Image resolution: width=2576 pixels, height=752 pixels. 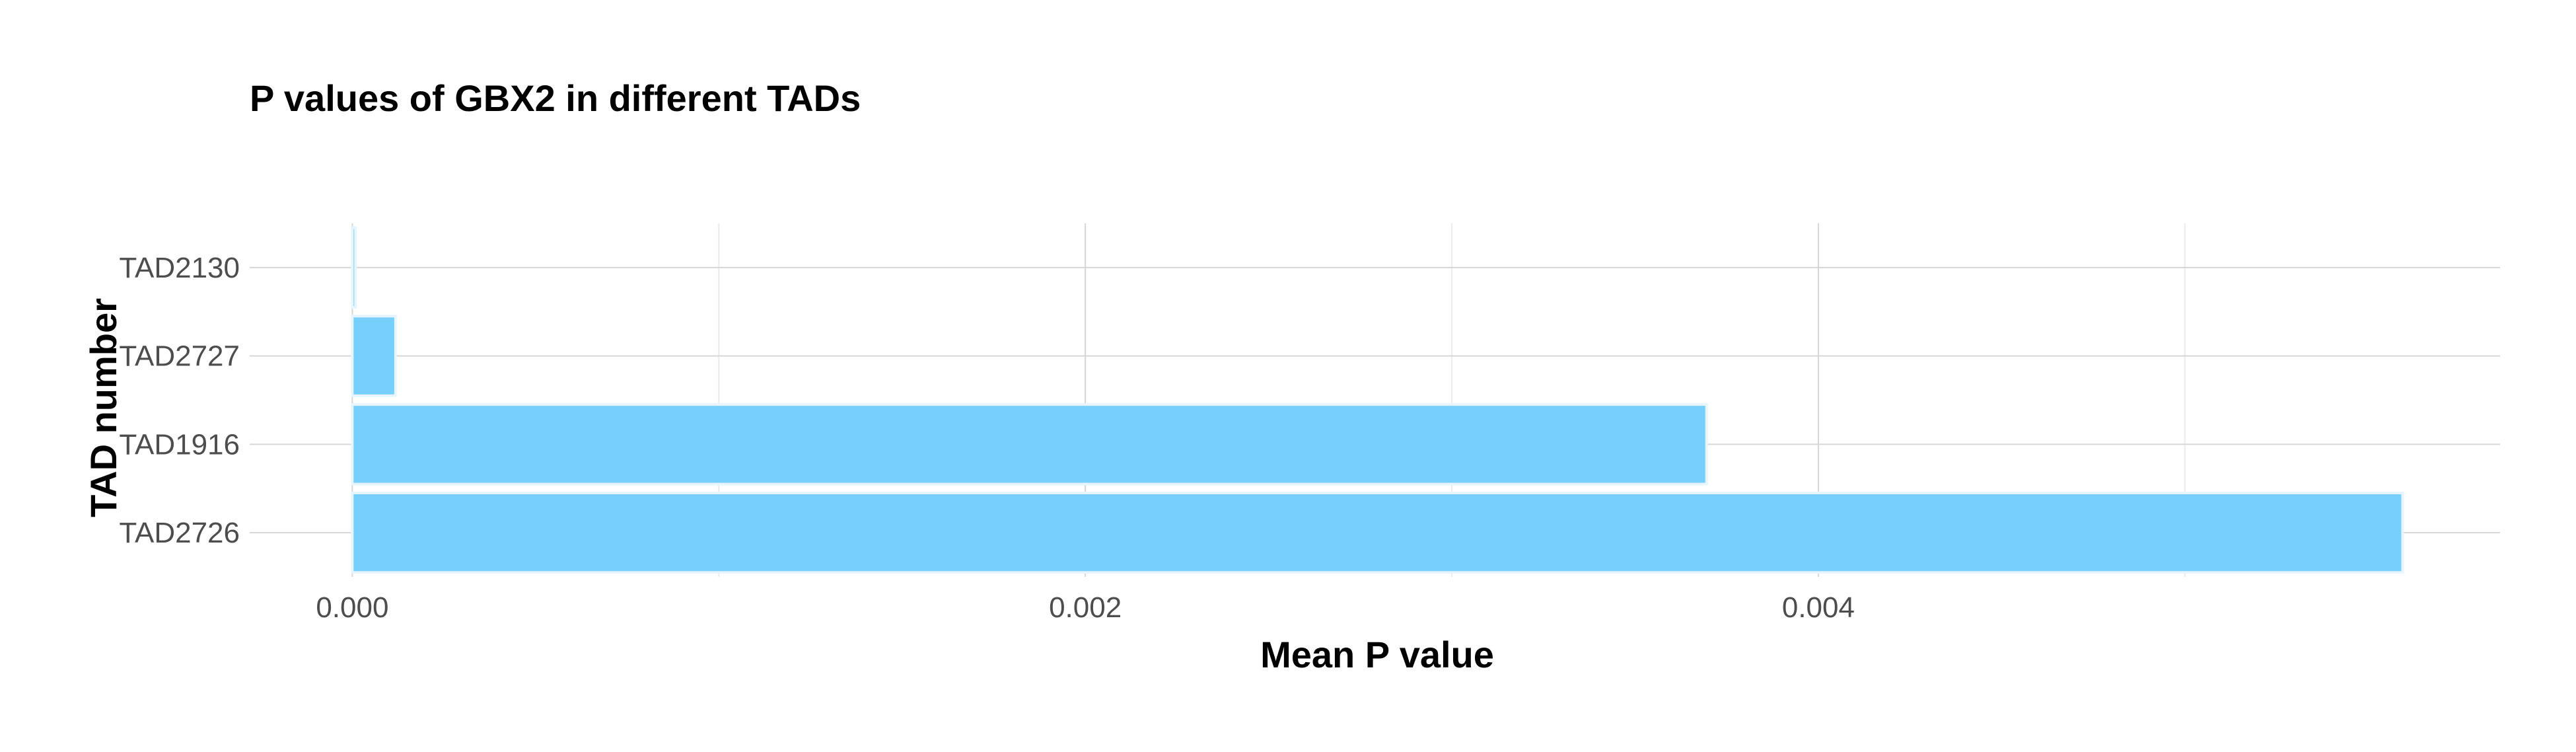 What do you see at coordinates (1377, 654) in the screenshot?
I see `x-axis-title: Mean P value` at bounding box center [1377, 654].